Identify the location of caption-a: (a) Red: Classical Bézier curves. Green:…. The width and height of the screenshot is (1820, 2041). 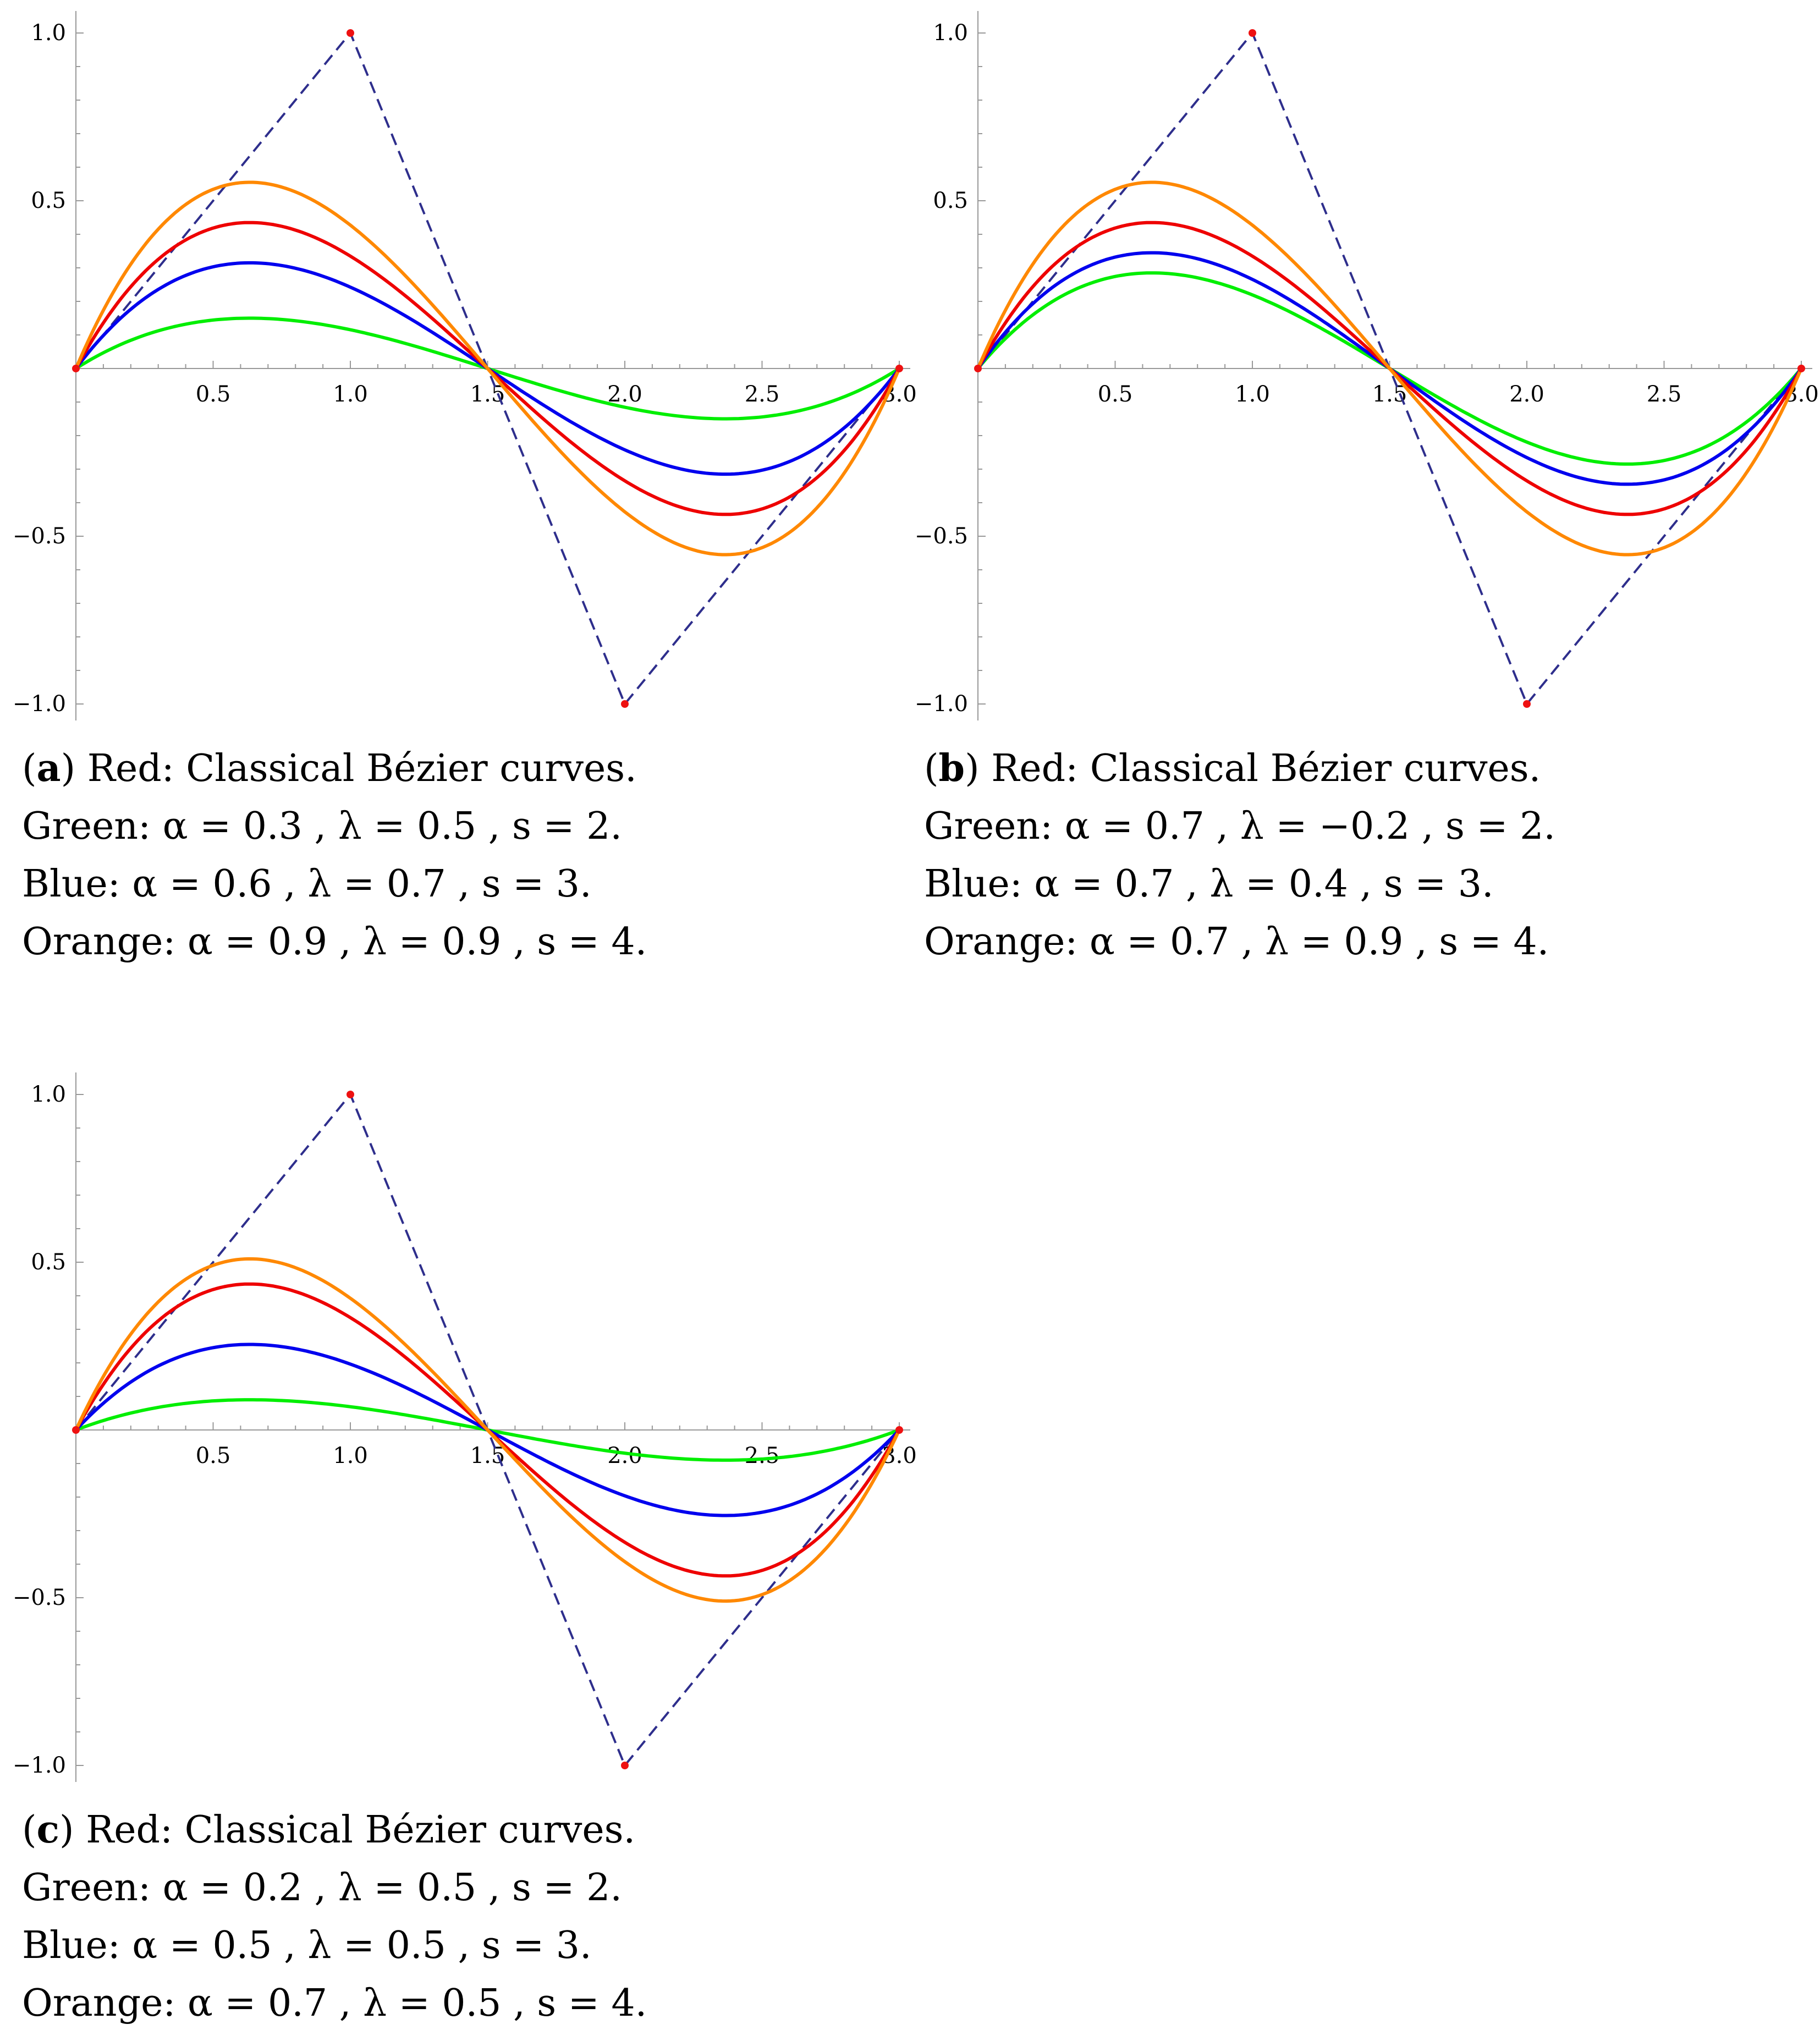
(462, 856).